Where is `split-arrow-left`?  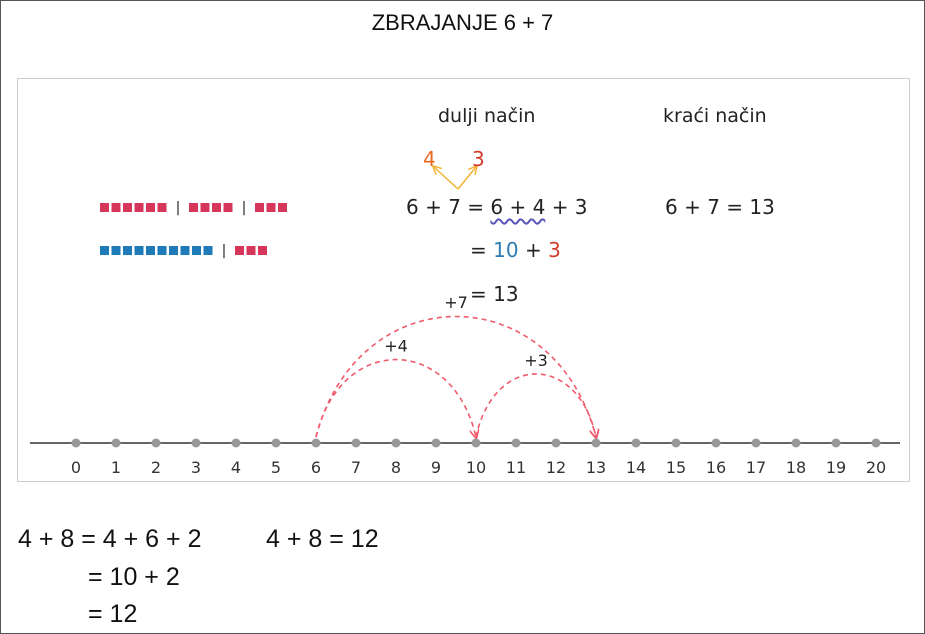 split-arrow-left is located at coordinates (446, 178).